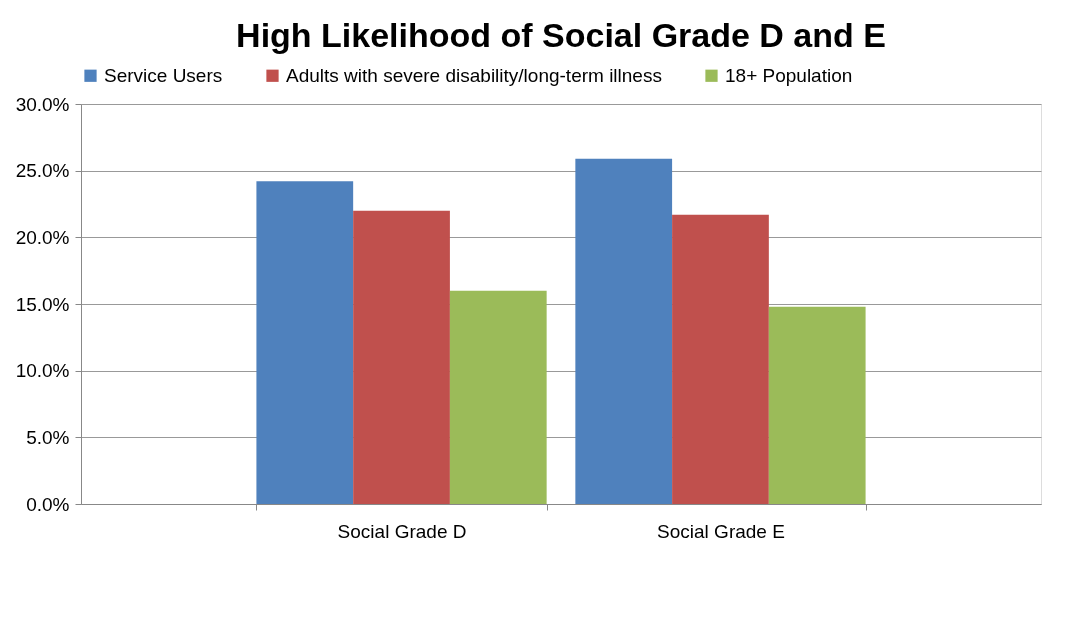  I want to click on x-tick-label: Social Grade D, so click(402, 531).